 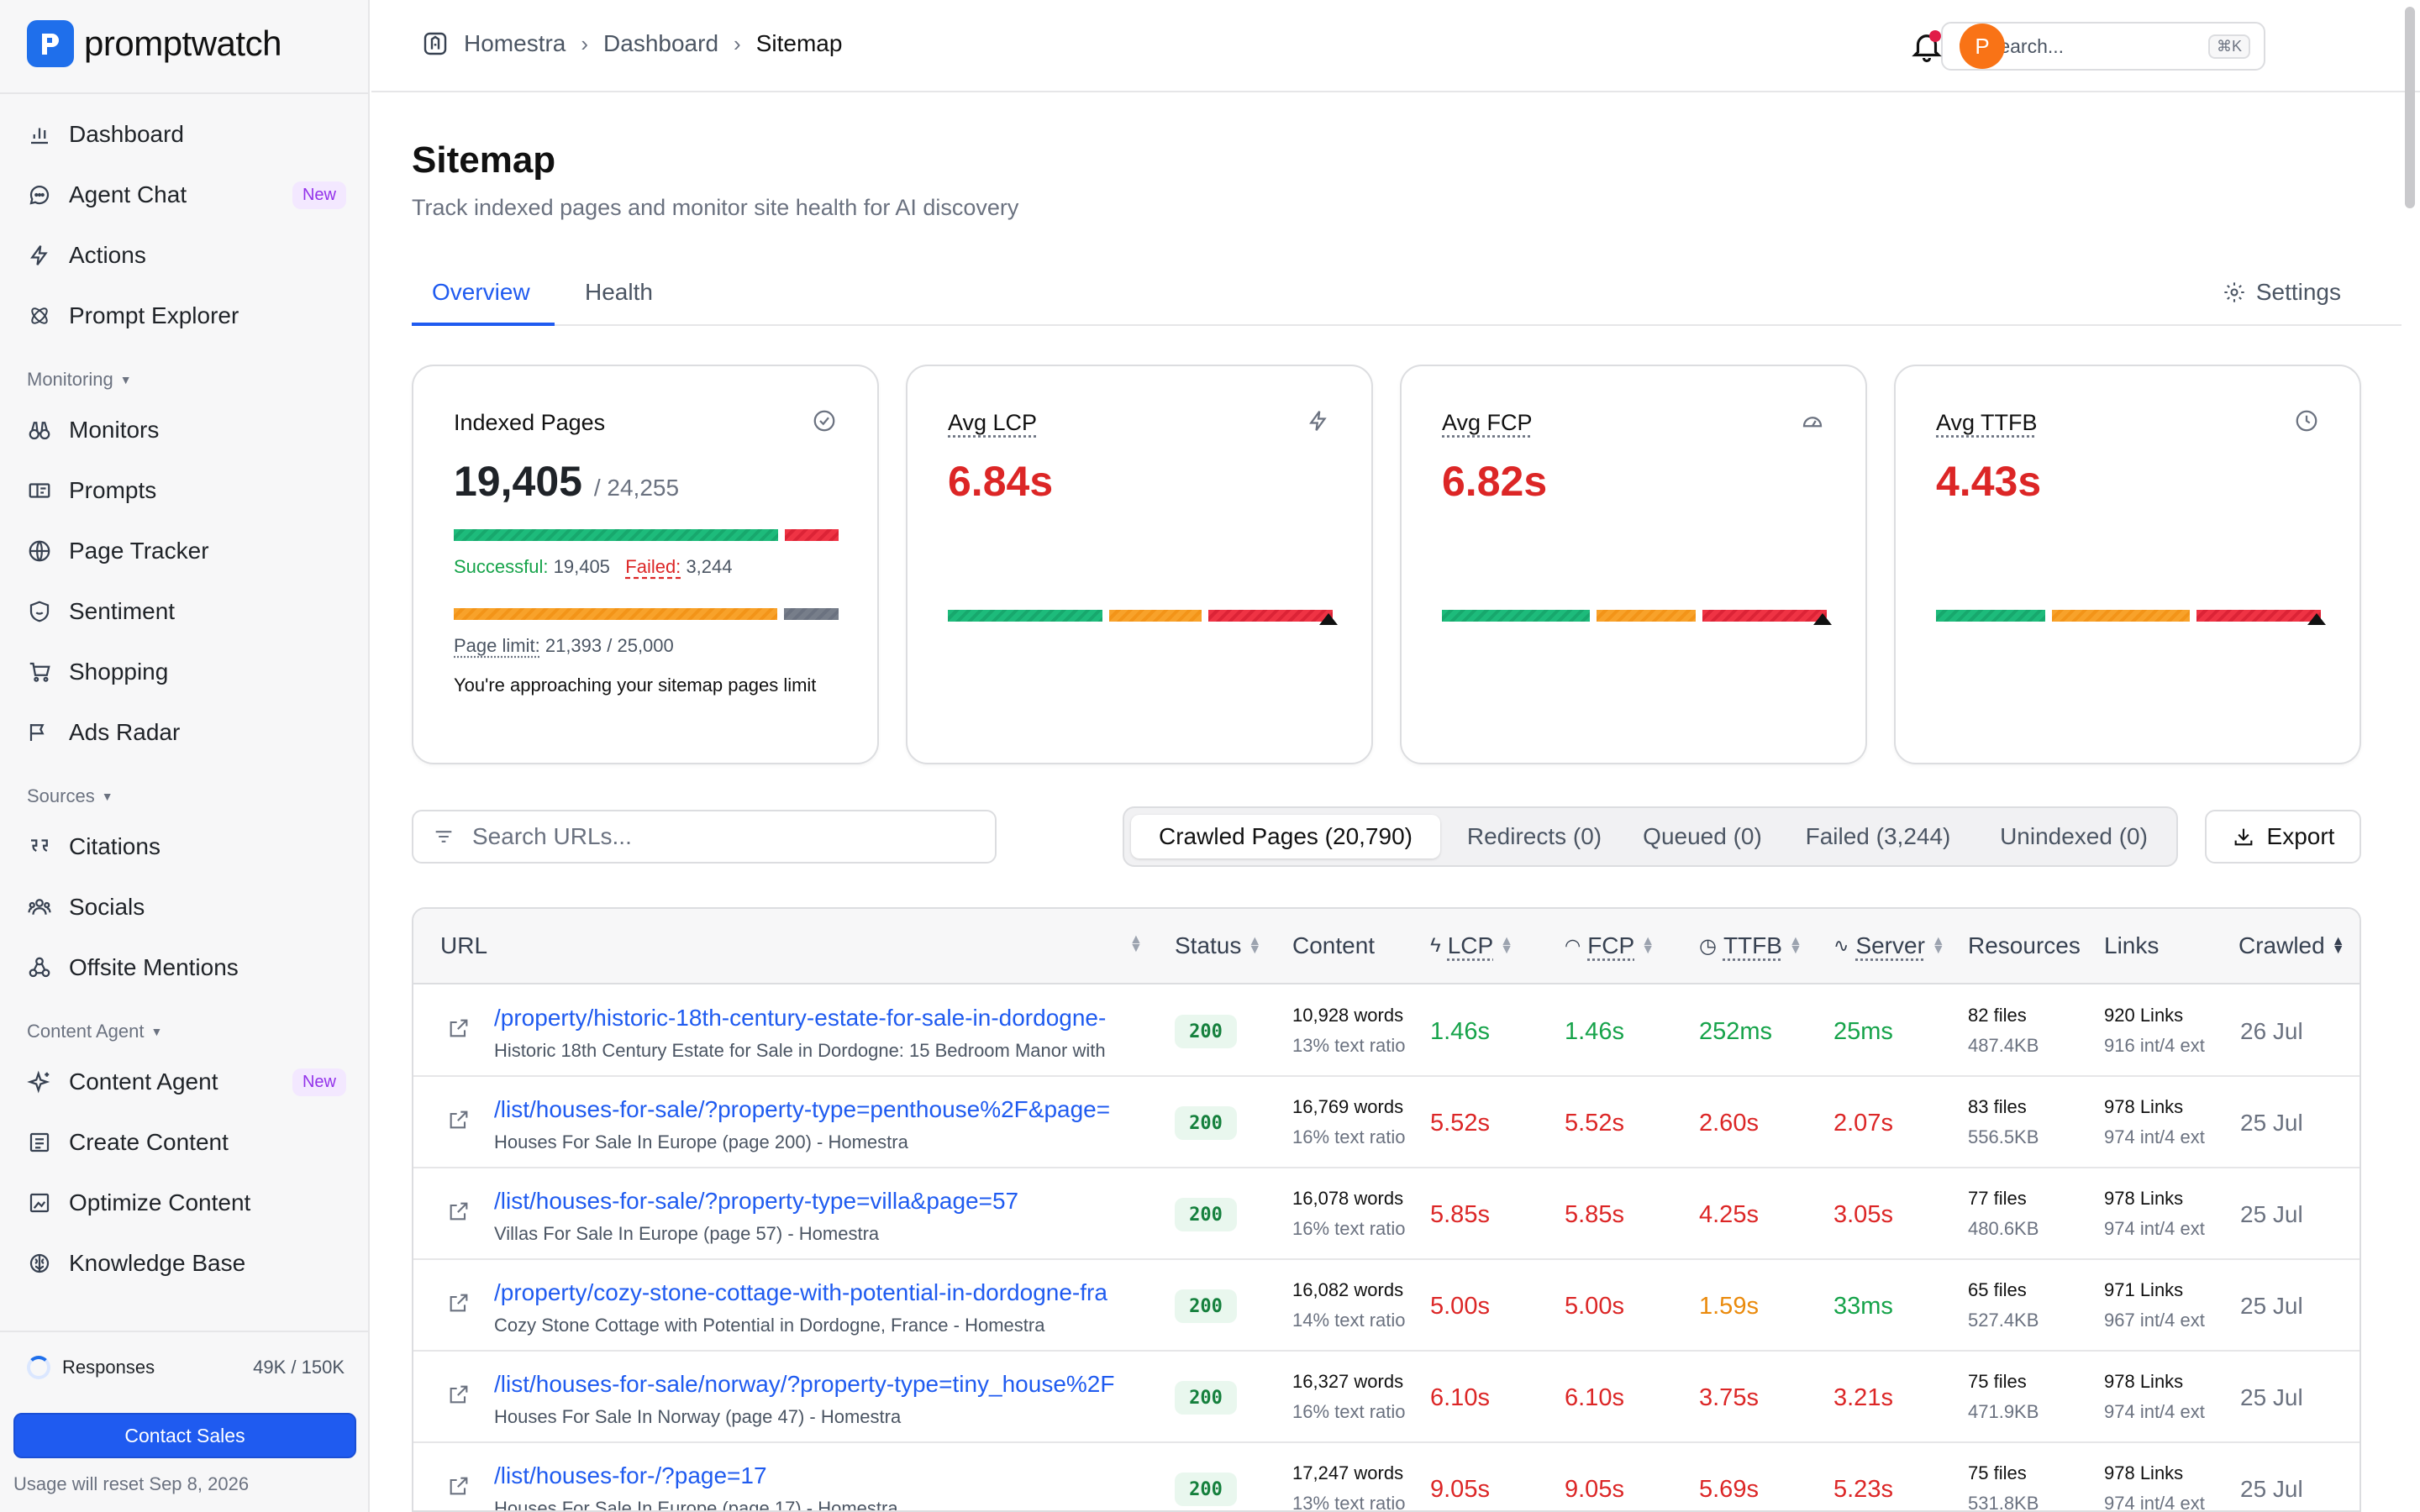 I want to click on nav-item-prompts: Prompts, so click(x=187, y=490).